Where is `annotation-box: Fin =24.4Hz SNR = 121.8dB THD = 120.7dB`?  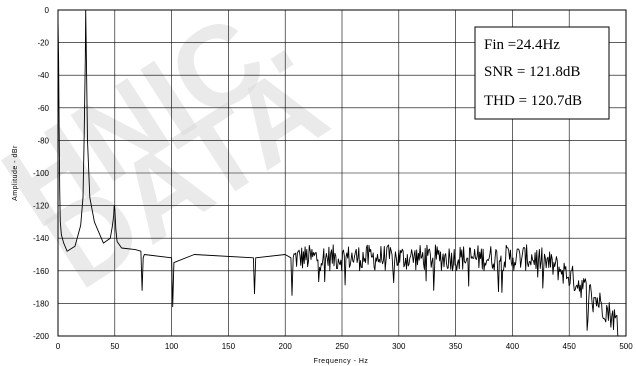 annotation-box: Fin =24.4Hz SNR = 121.8dB THD = 120.7dB is located at coordinates (542, 73).